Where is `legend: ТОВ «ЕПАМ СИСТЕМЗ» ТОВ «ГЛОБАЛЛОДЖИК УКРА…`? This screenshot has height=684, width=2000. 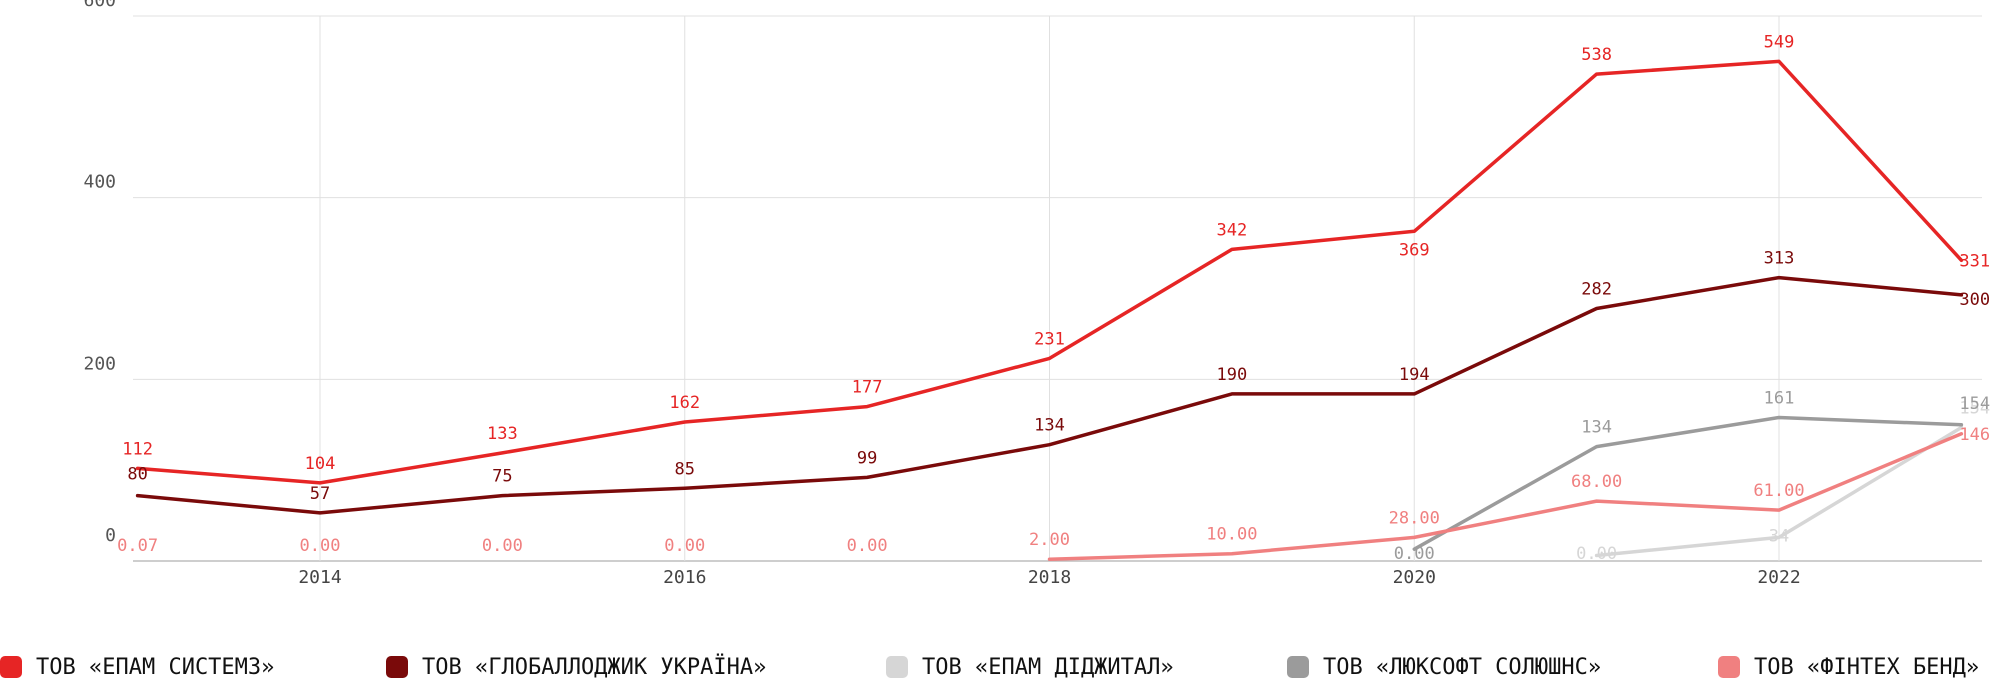 legend: ТОВ «ЕПАМ СИСТЕМЗ» ТОВ «ГЛОБАЛЛОДЖИК УКРА… is located at coordinates (1000, 667).